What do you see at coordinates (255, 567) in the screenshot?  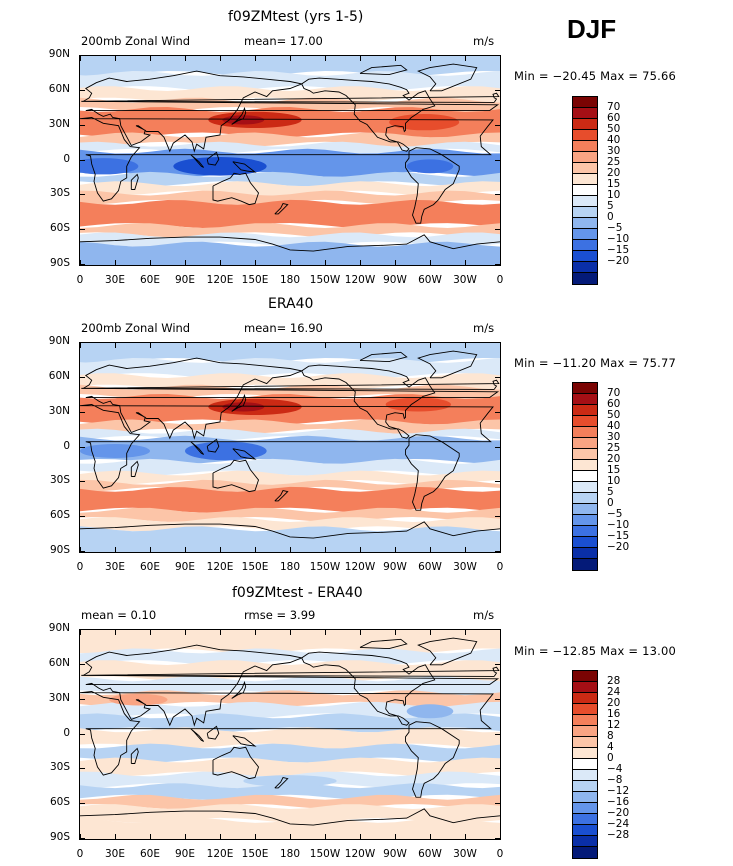 I see `lon-tick-label: 150E` at bounding box center [255, 567].